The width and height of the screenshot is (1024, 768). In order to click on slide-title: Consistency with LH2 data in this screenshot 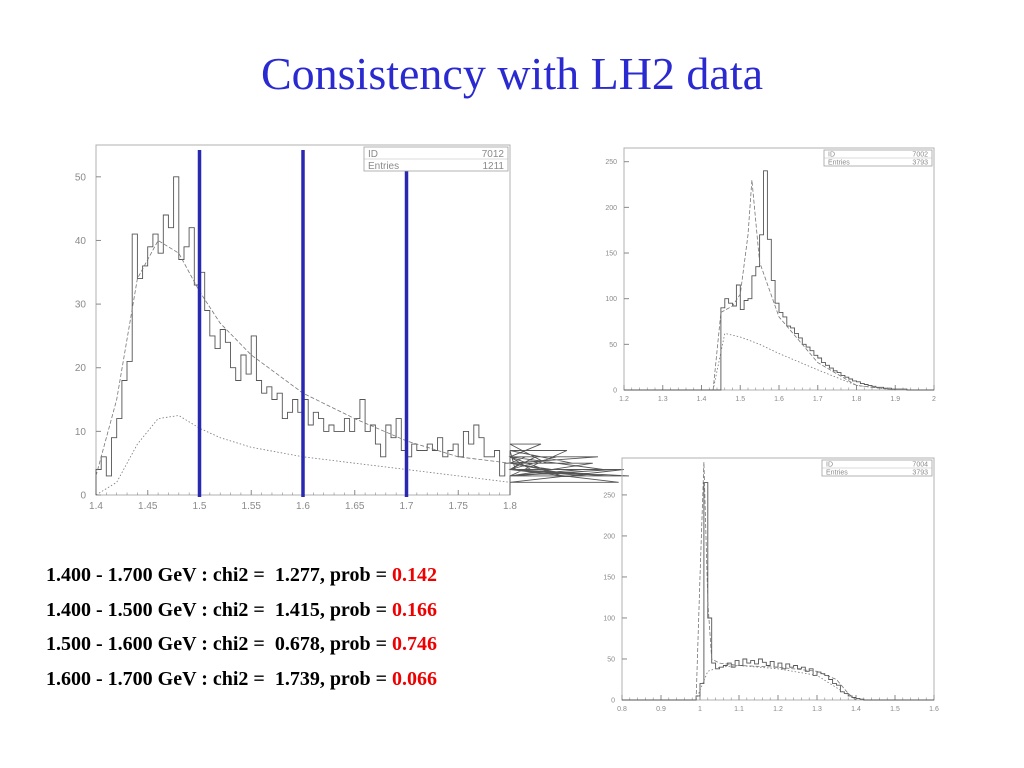, I will do `click(512, 73)`.